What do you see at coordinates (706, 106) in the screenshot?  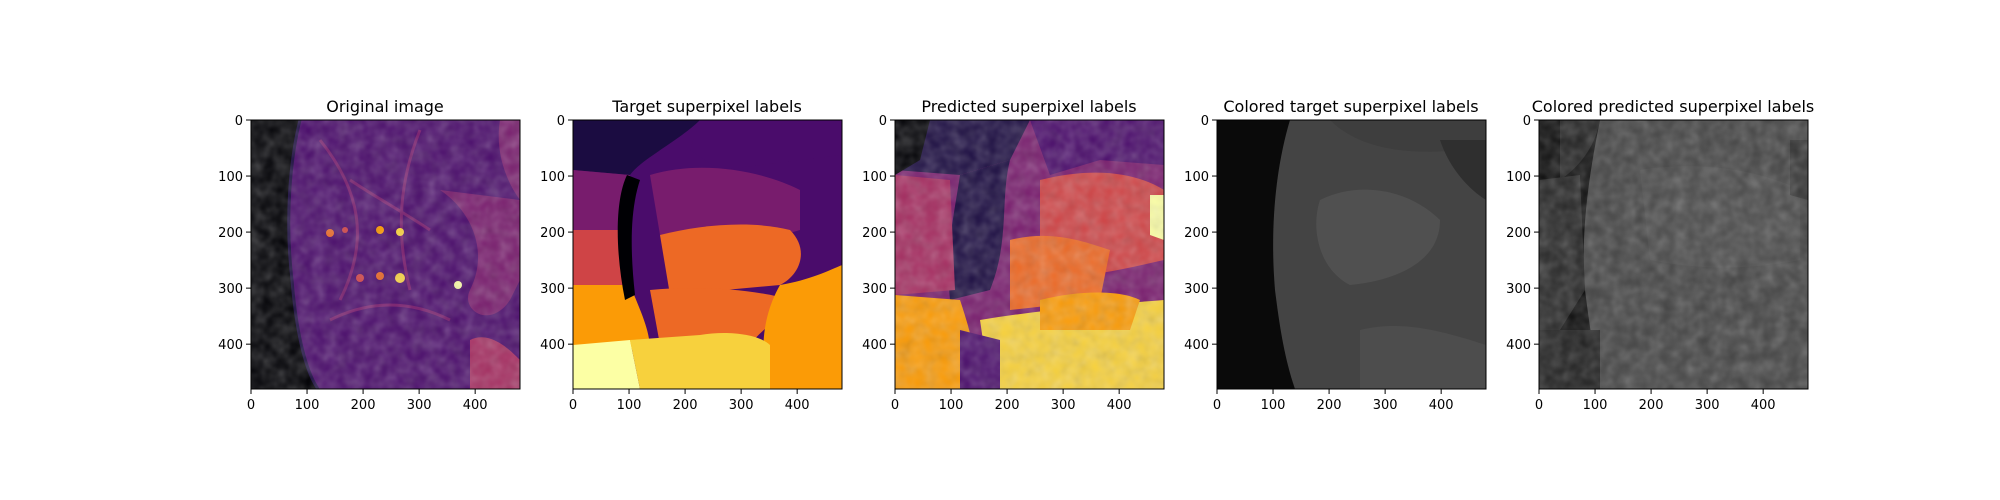 I see `panel-title: Target superpixel labels` at bounding box center [706, 106].